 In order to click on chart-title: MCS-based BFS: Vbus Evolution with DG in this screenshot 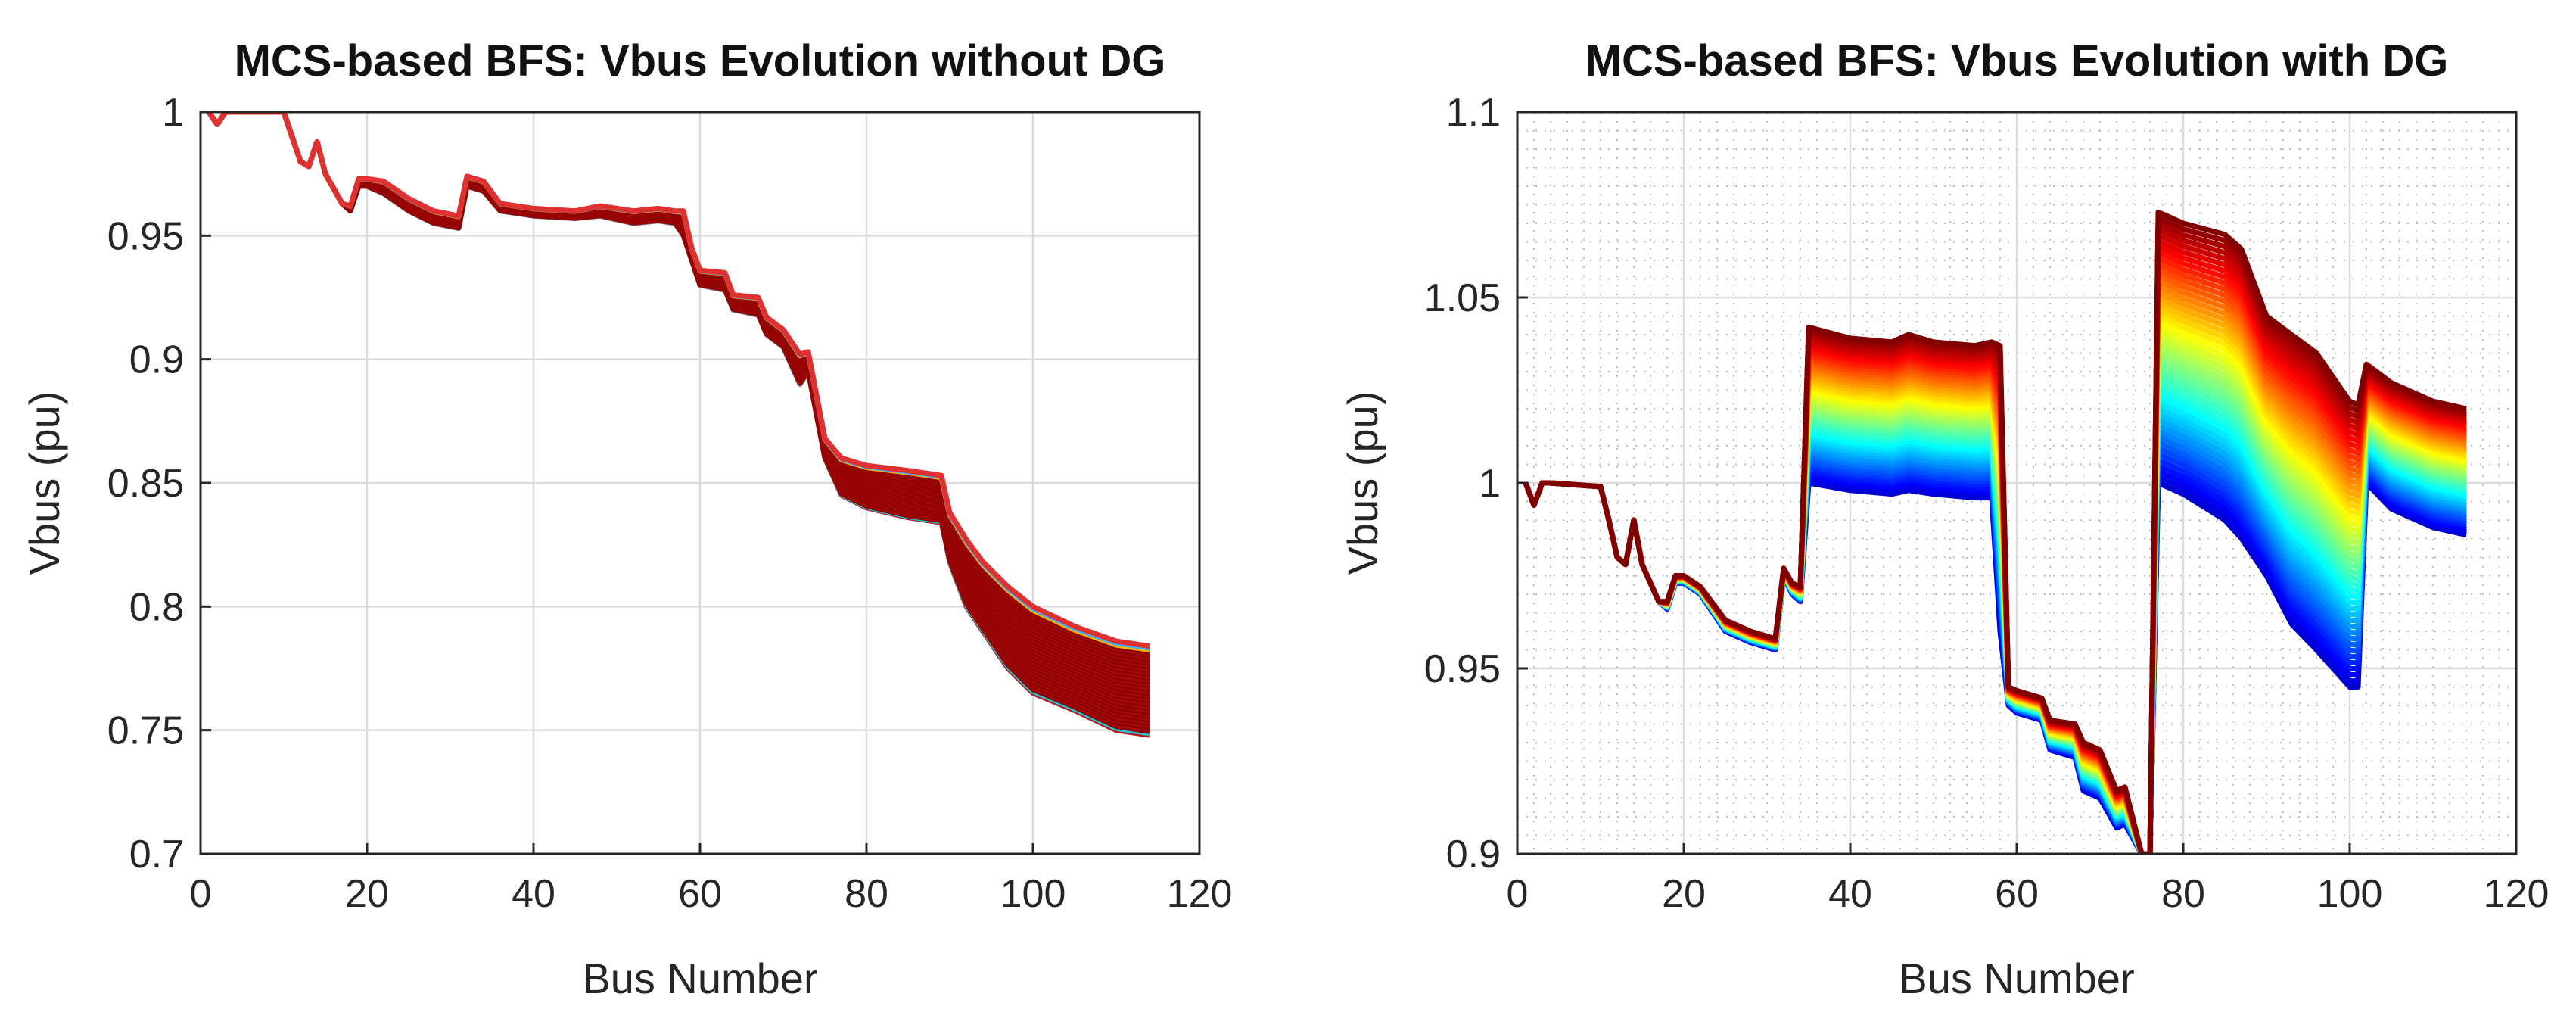, I will do `click(2017, 61)`.